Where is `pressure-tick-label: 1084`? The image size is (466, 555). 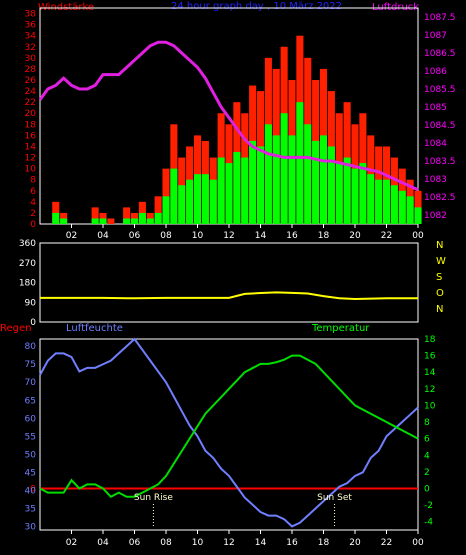
pressure-tick-label: 1084 is located at coordinates (435, 144).